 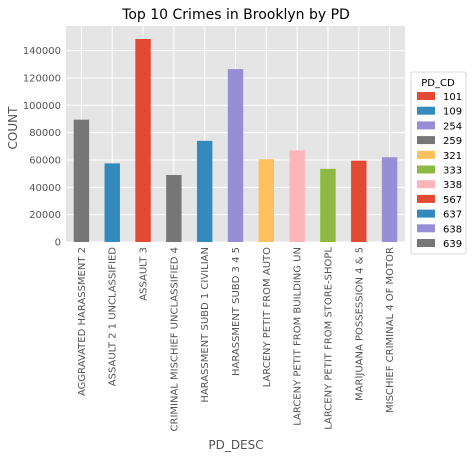 What do you see at coordinates (42, 51) in the screenshot?
I see `y-tick-label: 140000` at bounding box center [42, 51].